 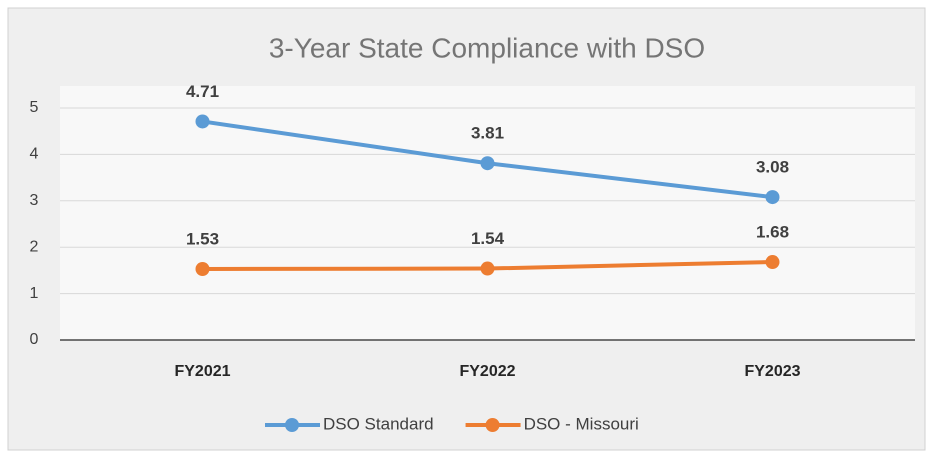 I want to click on legend-label: DSO - Missouri, so click(x=581, y=423).